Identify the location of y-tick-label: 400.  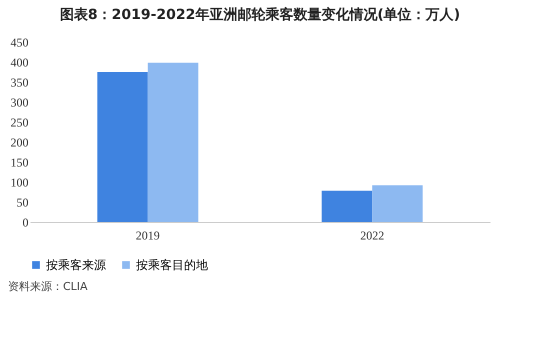
(19, 63).